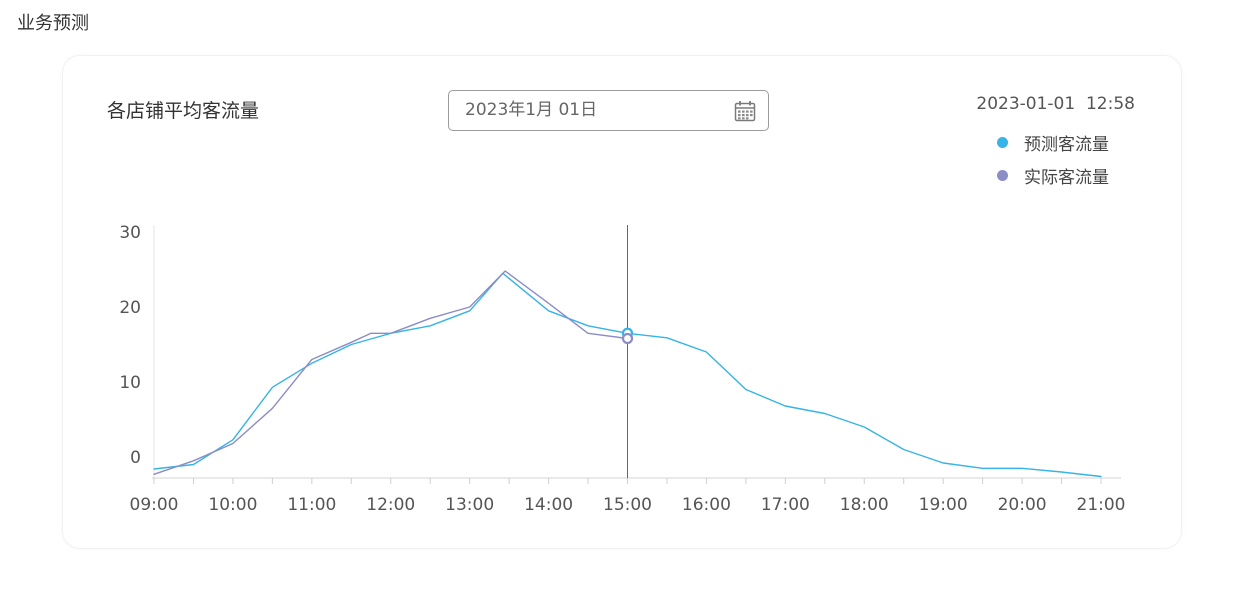 The width and height of the screenshot is (1242, 597). What do you see at coordinates (745, 111) in the screenshot?
I see `calendar-icon` at bounding box center [745, 111].